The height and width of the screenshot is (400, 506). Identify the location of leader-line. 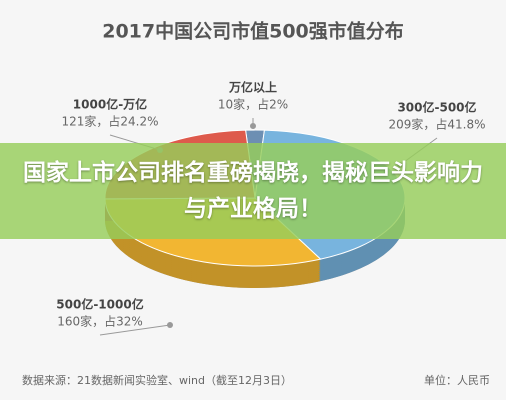
(135, 330).